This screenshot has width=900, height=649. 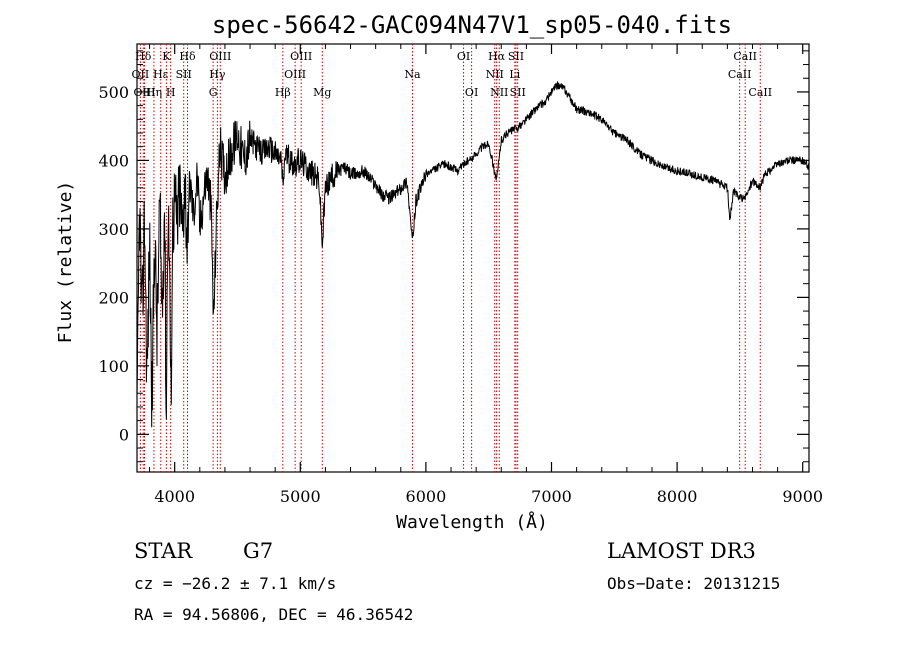 What do you see at coordinates (124, 434) in the screenshot?
I see `y-tick-label: 0` at bounding box center [124, 434].